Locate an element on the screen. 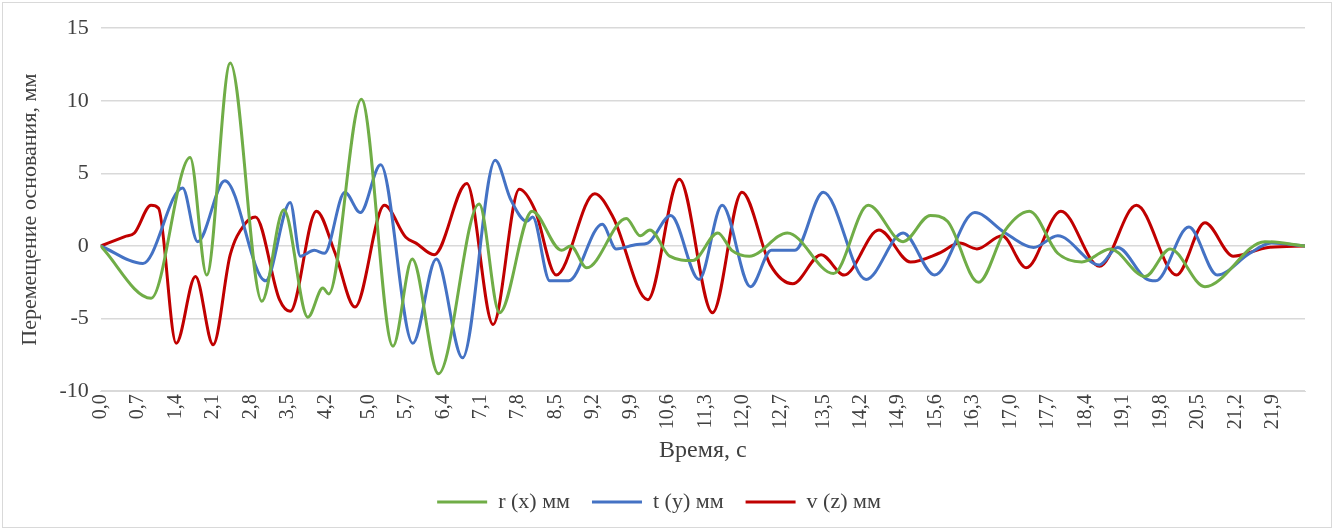 The width and height of the screenshot is (1336, 532). legend-label: r (x) мм is located at coordinates (534, 500).